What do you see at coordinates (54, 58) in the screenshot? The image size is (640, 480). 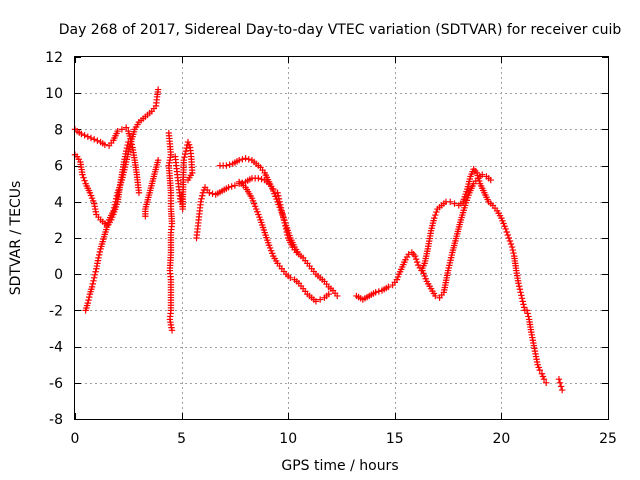 I see `y-tick-label: 12` at bounding box center [54, 58].